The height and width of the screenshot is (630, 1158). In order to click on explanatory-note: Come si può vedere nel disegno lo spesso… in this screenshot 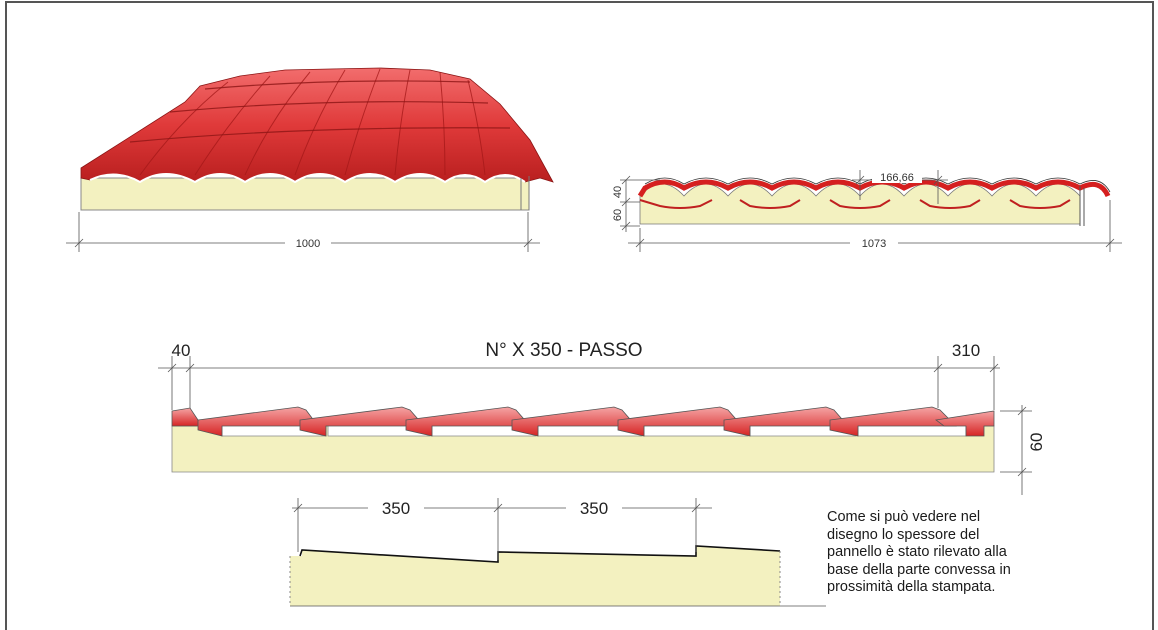, I will do `click(933, 553)`.